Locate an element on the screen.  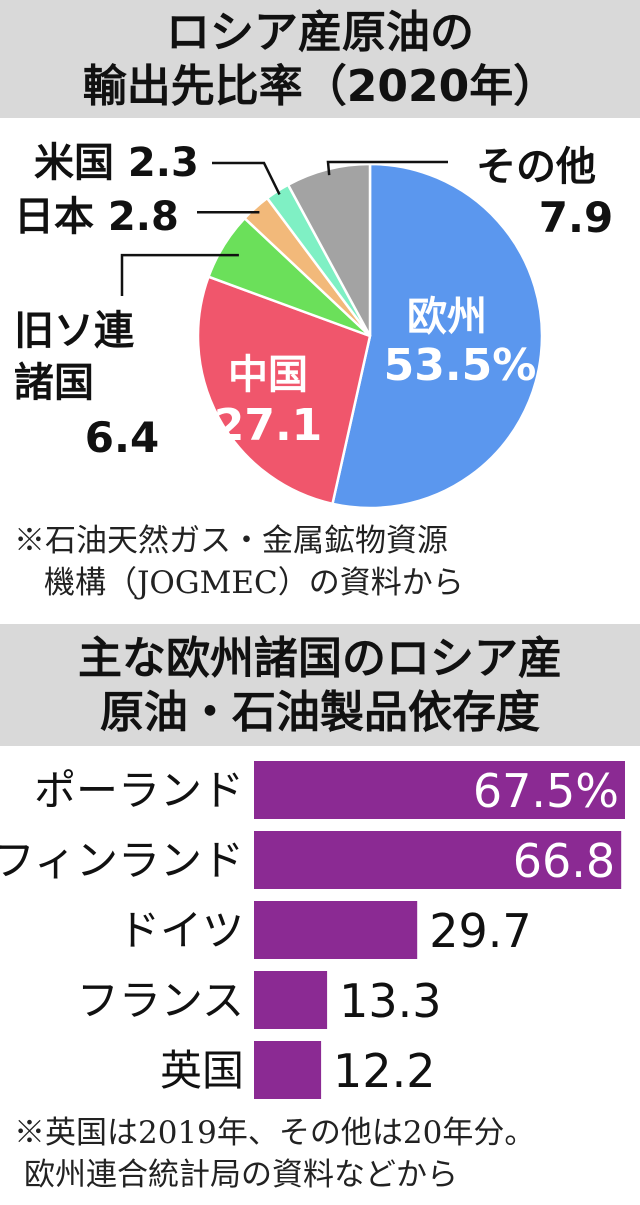
bar-category-label-2: ドイツ is located at coordinates (181, 930).